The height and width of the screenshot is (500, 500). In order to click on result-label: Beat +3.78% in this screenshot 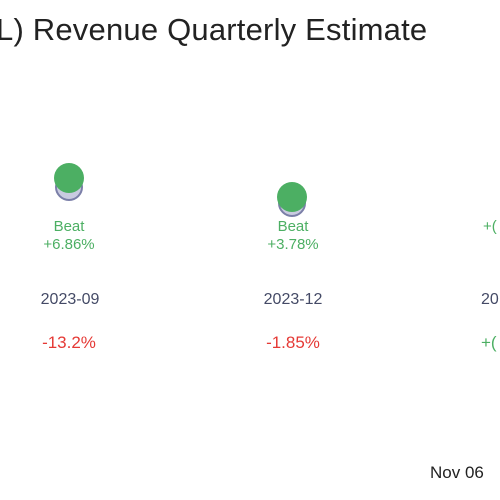, I will do `click(293, 236)`.